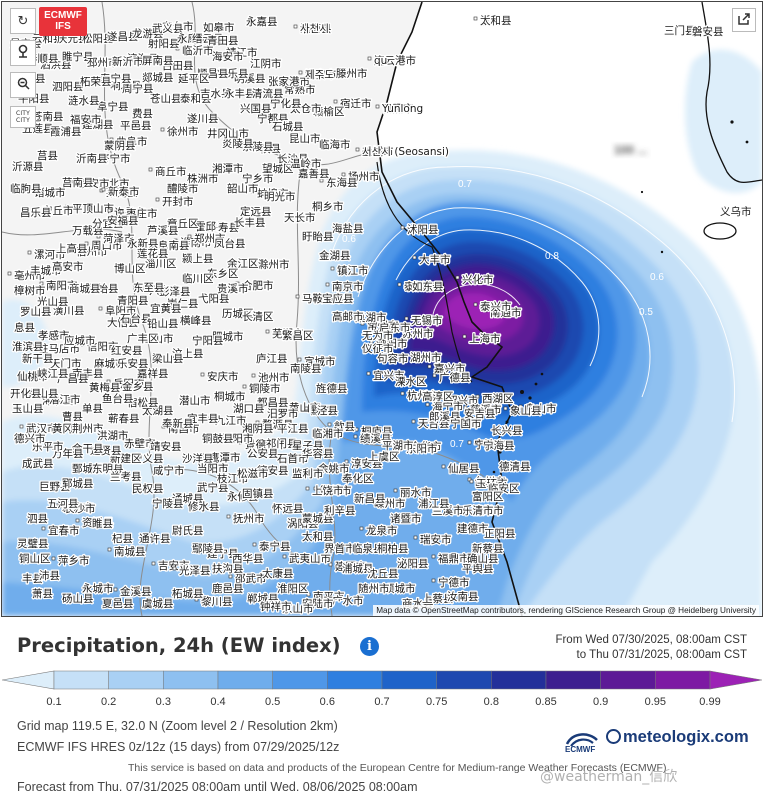 This screenshot has height=798, width=765. I want to click on location-pin-icon, so click(23, 53).